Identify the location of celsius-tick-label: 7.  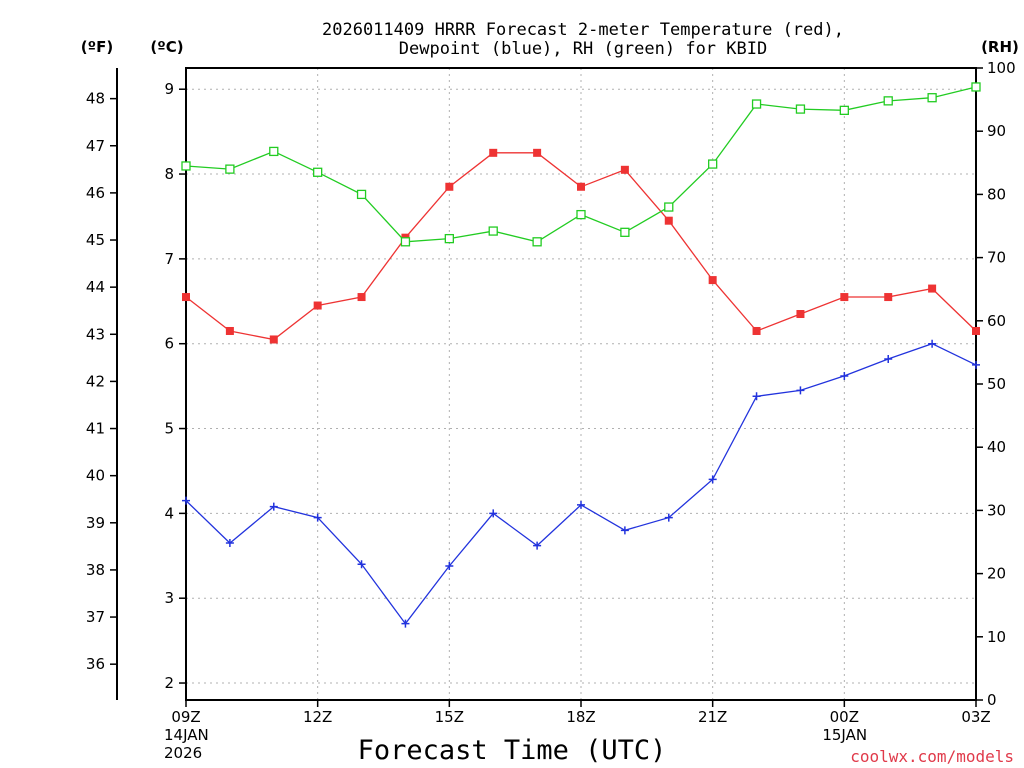
(169, 259).